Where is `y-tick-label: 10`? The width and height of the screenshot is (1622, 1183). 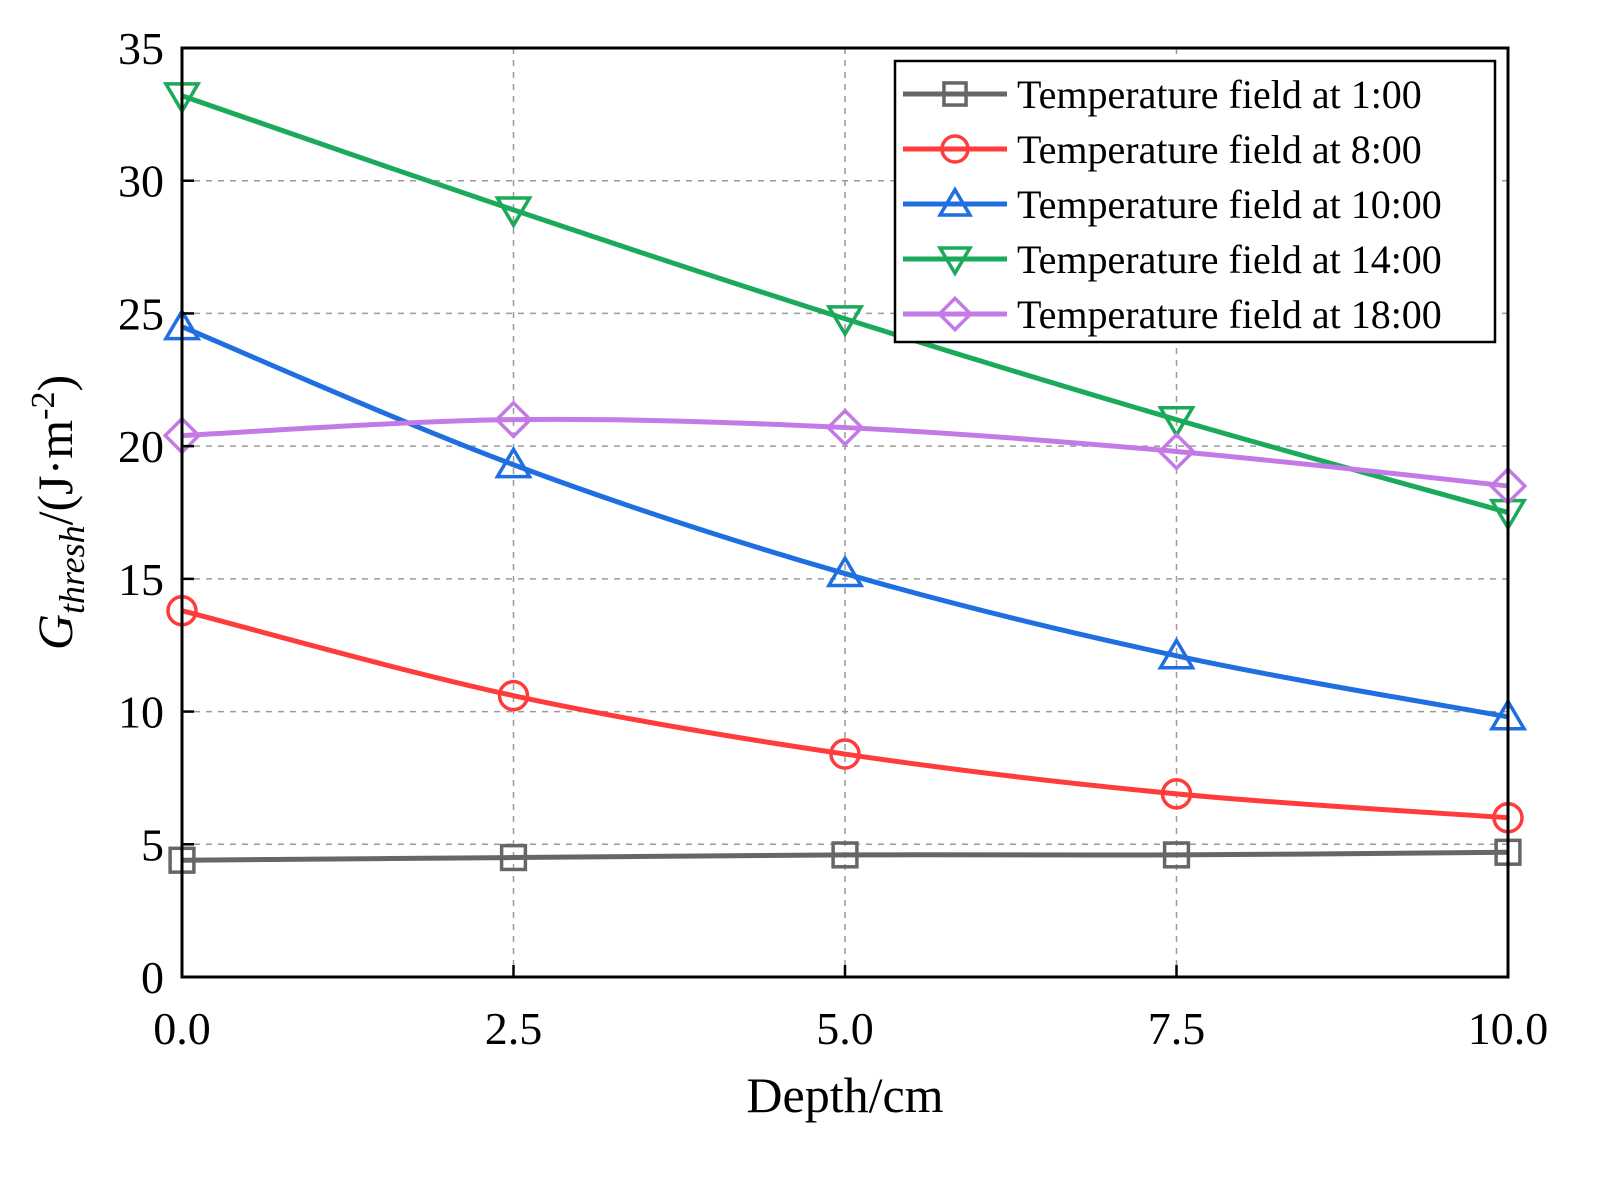
y-tick-label: 10 is located at coordinates (141, 712).